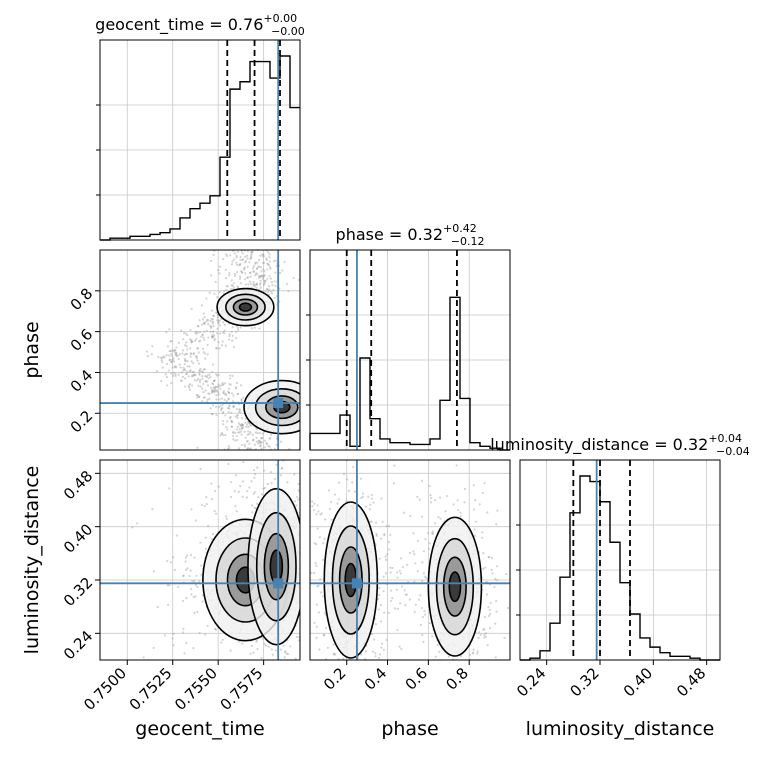  Describe the element at coordinates (406, 562) in the screenshot. I see `scatter-panel-phase-luminosity_distance` at that location.